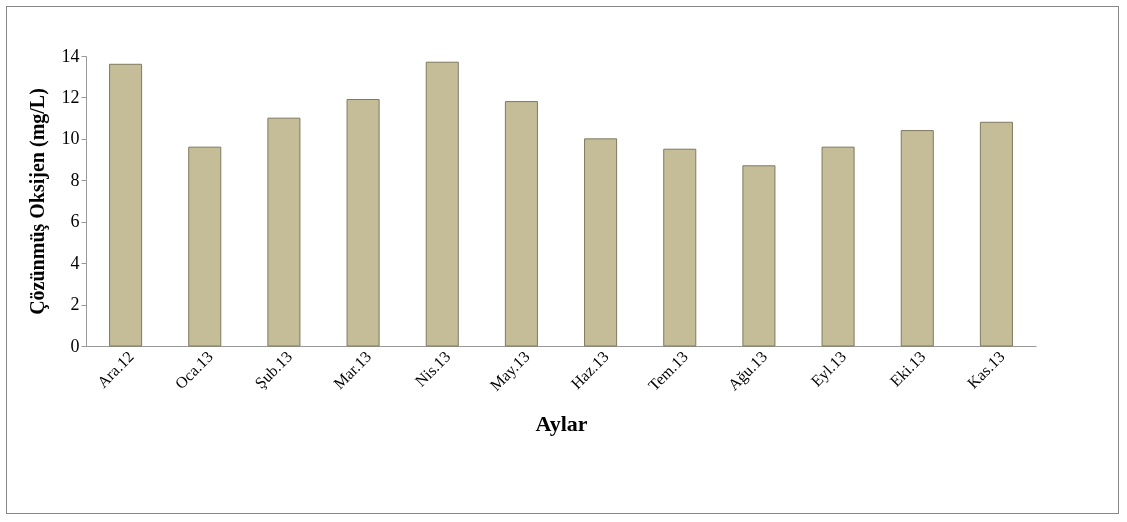  Describe the element at coordinates (75, 179) in the screenshot. I see `y-tick-label: 8` at that location.